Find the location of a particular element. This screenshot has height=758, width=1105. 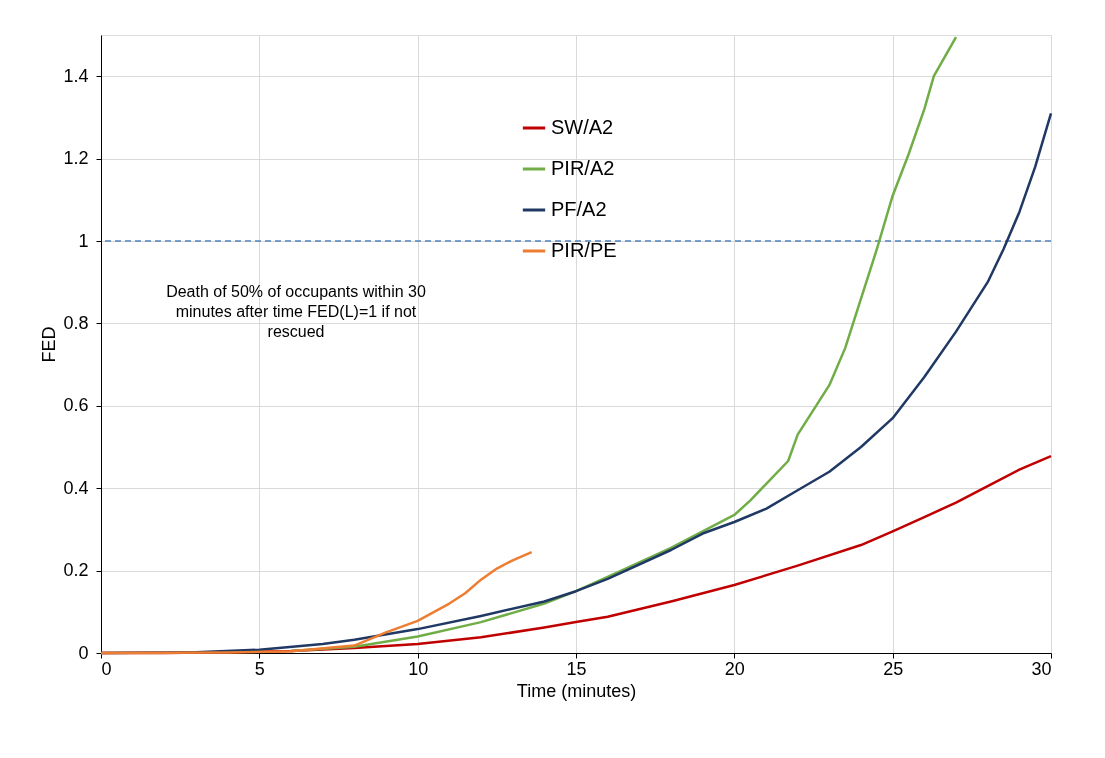

annotation: Death of 50% of occupants within 30 minutes after time FED(L)=1 if not rescued is located at coordinates (296, 311).